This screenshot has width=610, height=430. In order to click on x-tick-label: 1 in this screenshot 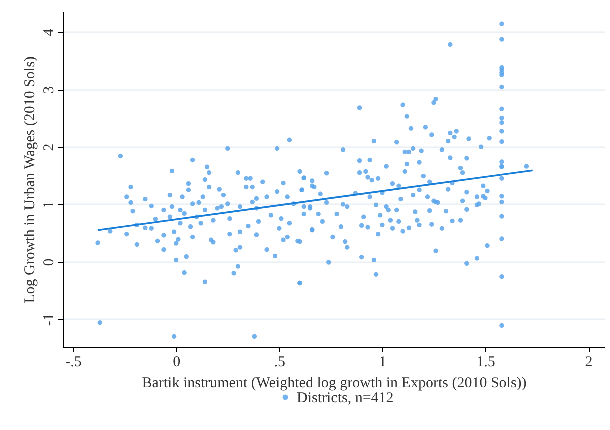, I will do `click(383, 362)`.